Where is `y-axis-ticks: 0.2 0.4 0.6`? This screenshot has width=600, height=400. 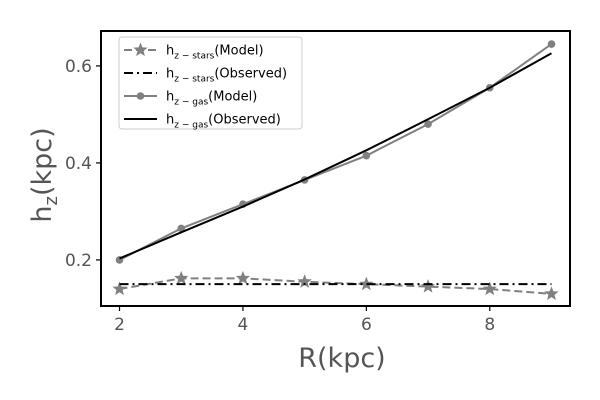 y-axis-ticks: 0.2 0.4 0.6 is located at coordinates (83, 164).